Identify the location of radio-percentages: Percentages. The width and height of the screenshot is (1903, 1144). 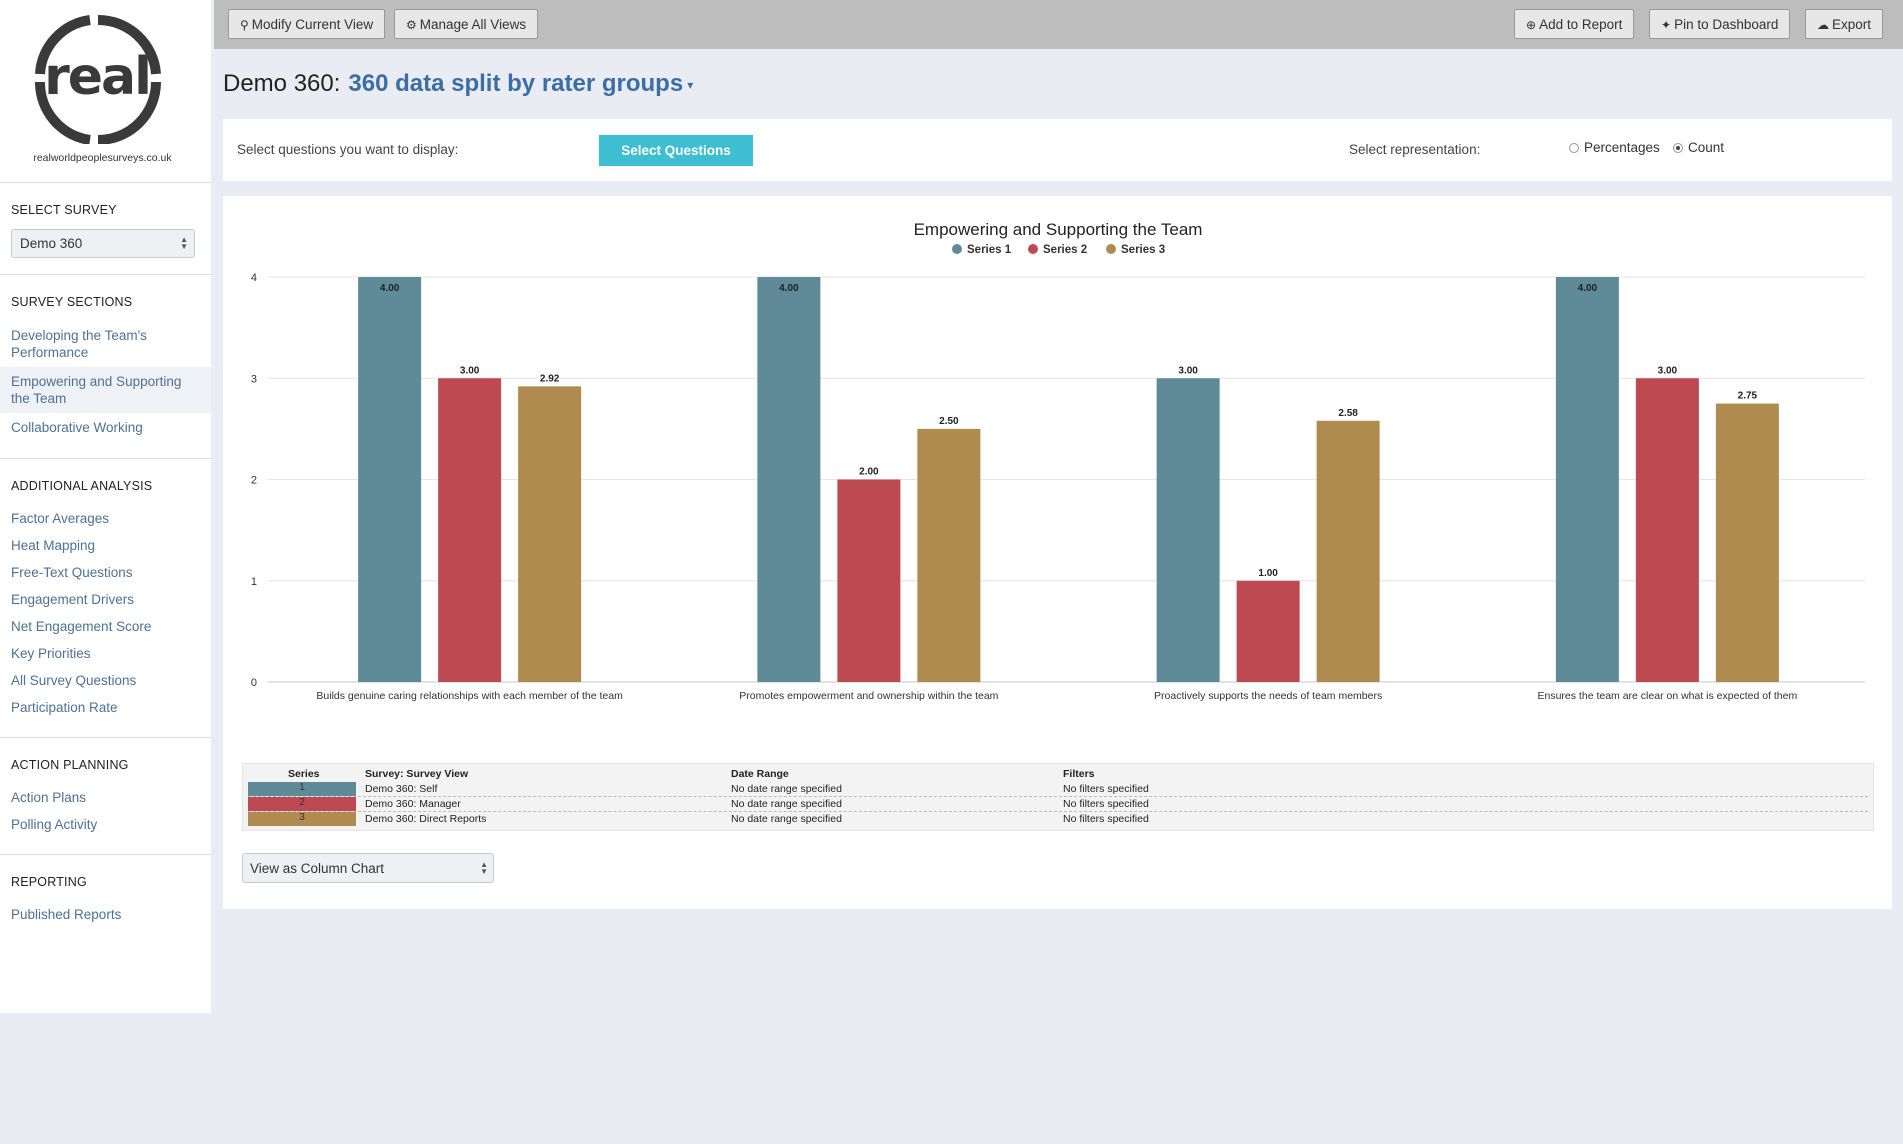
(1614, 147).